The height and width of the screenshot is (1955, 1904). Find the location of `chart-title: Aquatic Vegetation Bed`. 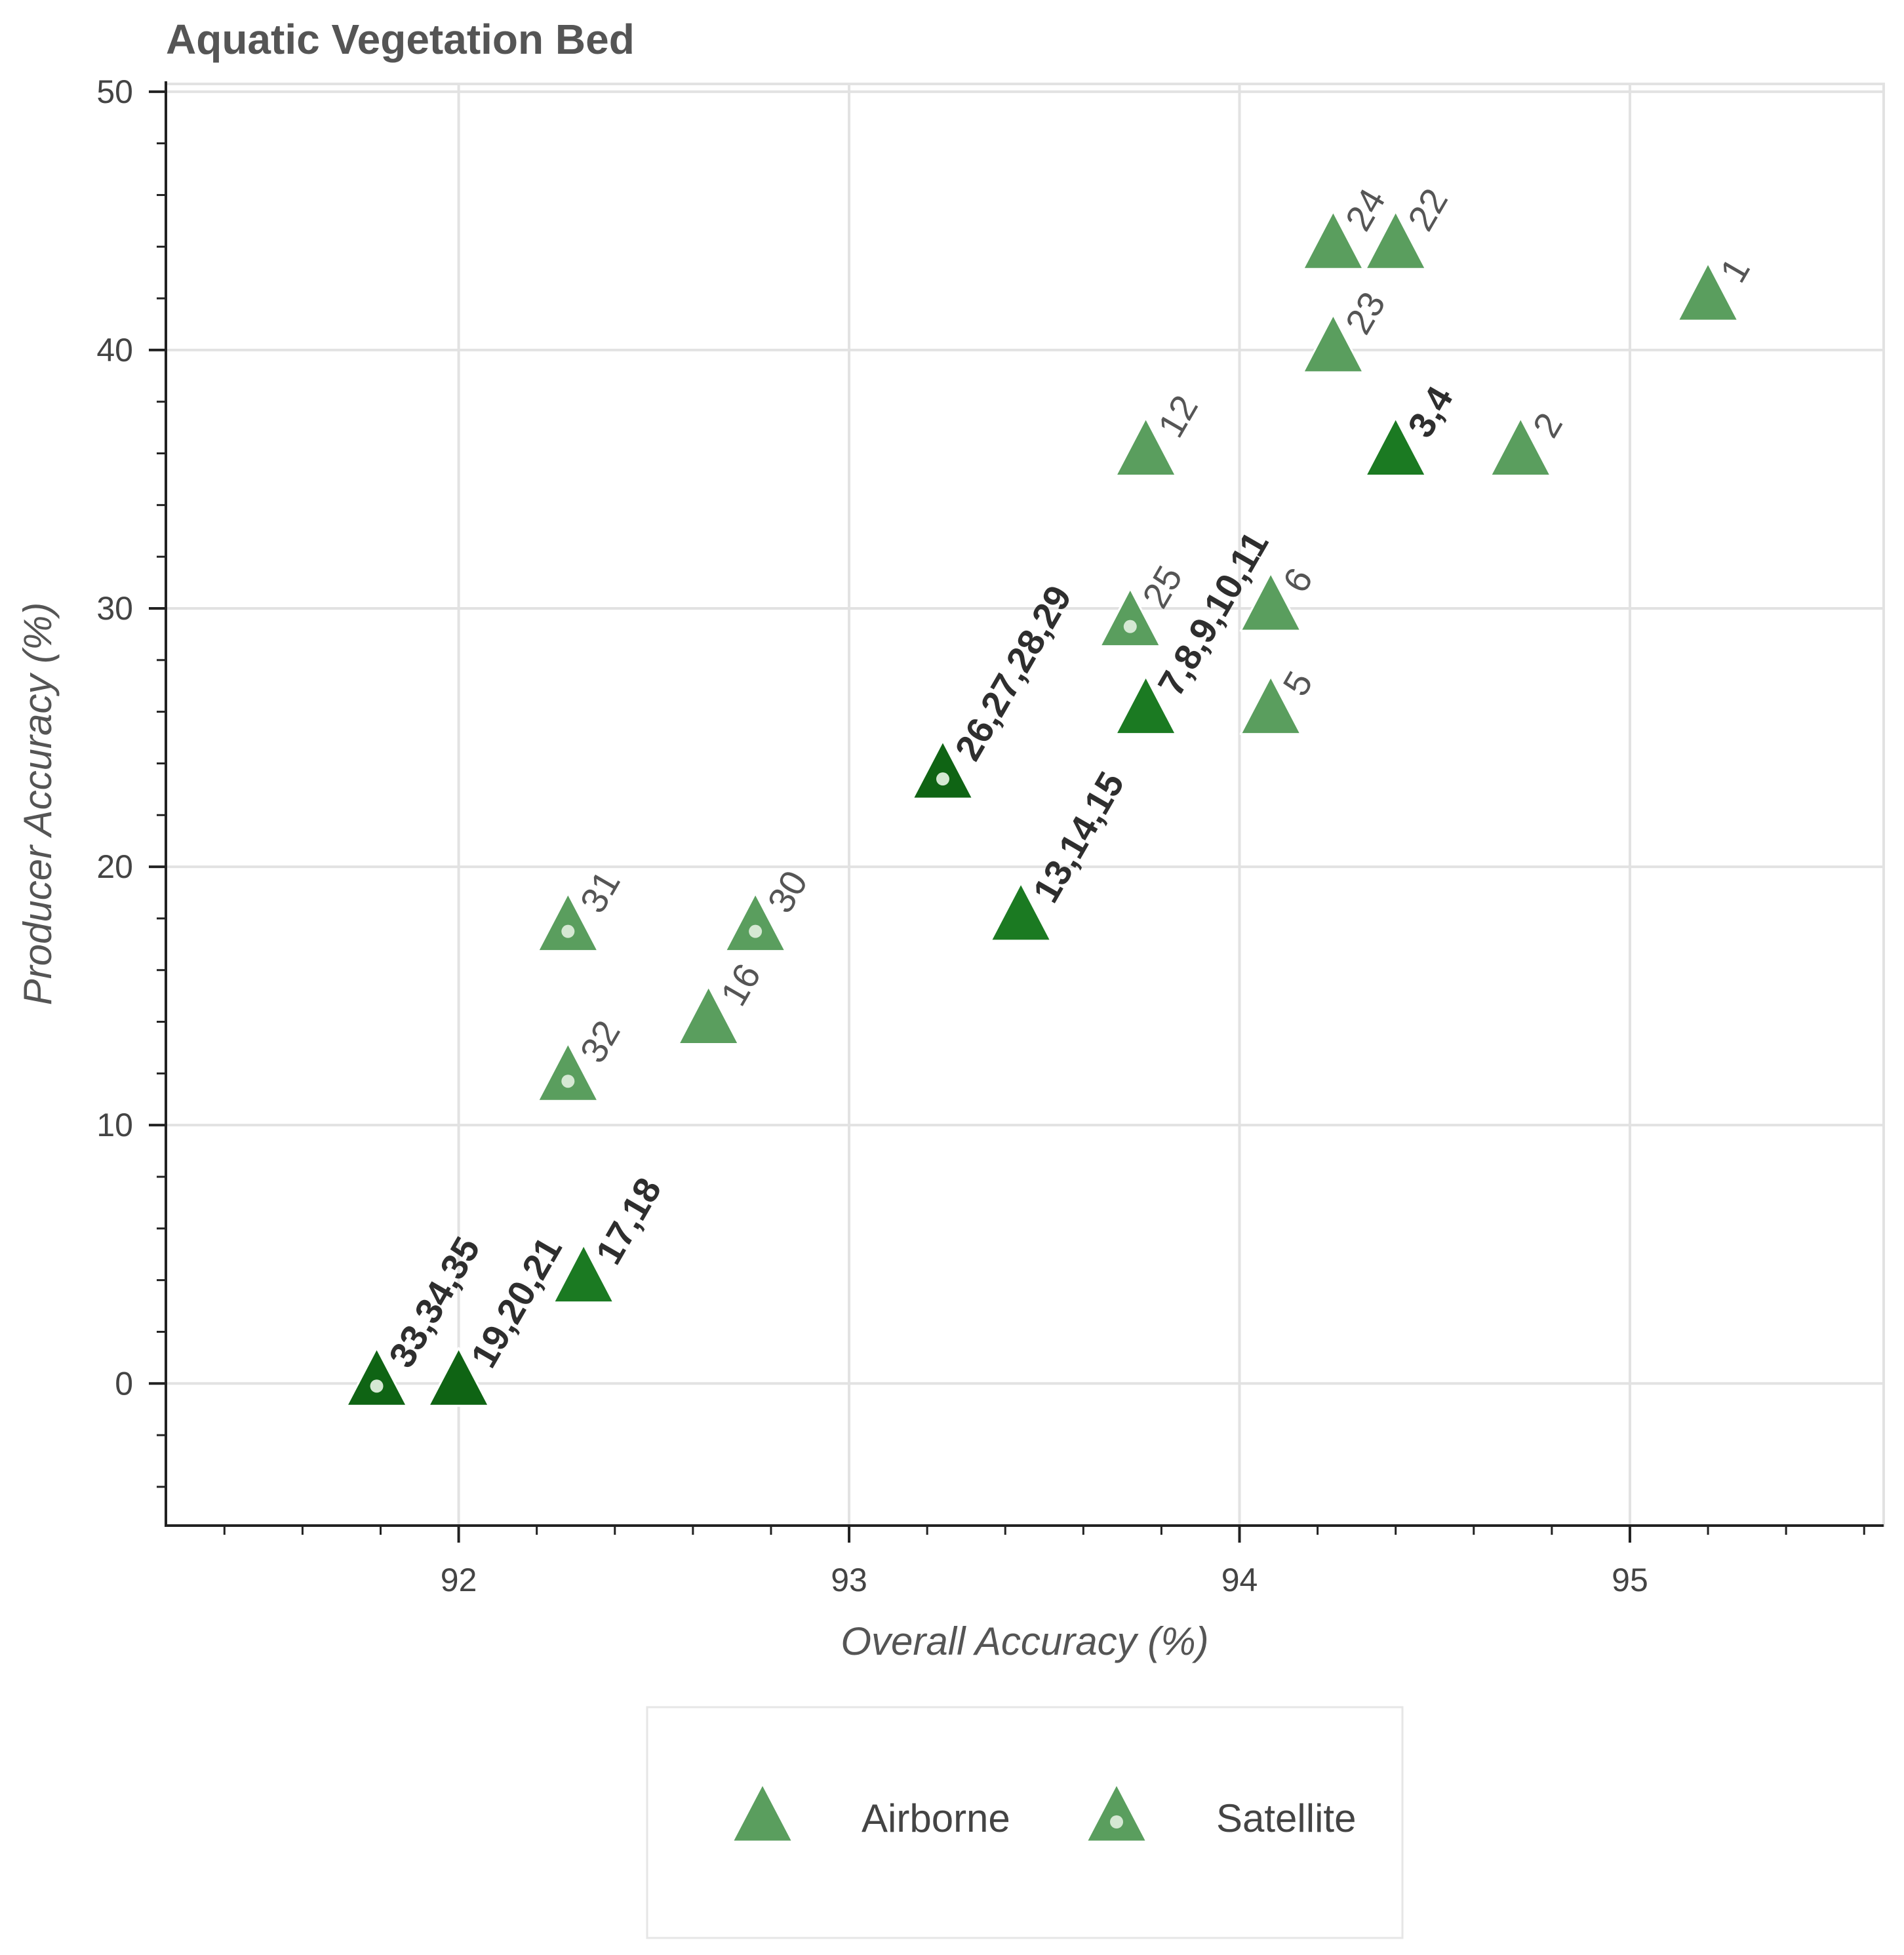

chart-title: Aquatic Vegetation Bed is located at coordinates (400, 39).